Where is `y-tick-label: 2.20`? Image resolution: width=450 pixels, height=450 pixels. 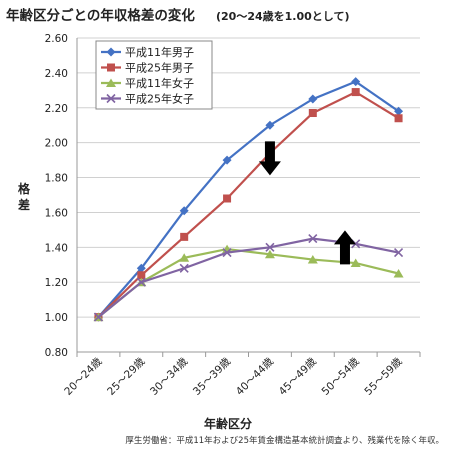 y-tick-label: 2.20 is located at coordinates (56, 109).